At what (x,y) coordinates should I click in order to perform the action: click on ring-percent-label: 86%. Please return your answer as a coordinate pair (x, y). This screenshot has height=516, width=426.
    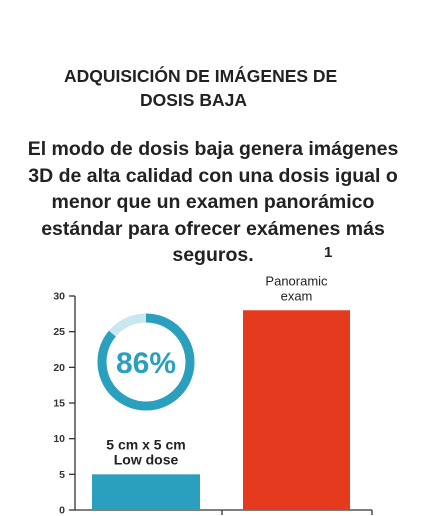
    Looking at the image, I should click on (146, 363).